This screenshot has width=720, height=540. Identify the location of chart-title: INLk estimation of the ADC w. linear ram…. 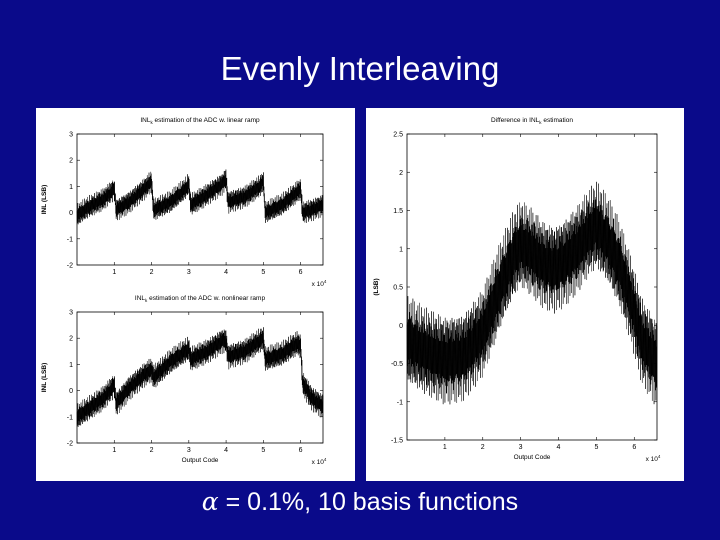
(200, 121).